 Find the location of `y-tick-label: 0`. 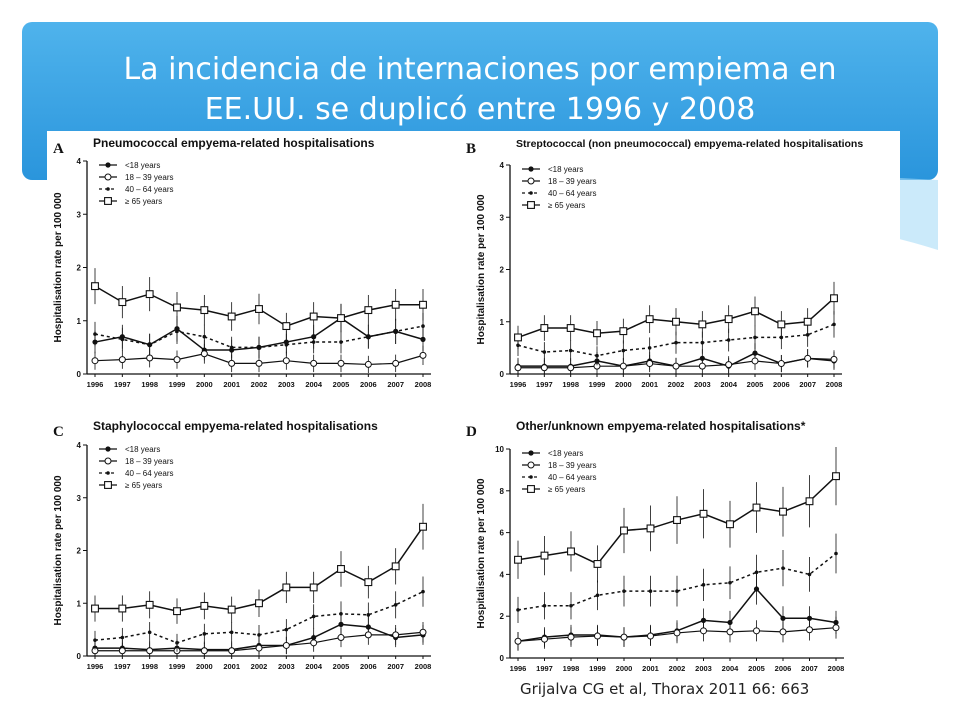

y-tick-label: 0 is located at coordinates (79, 656).